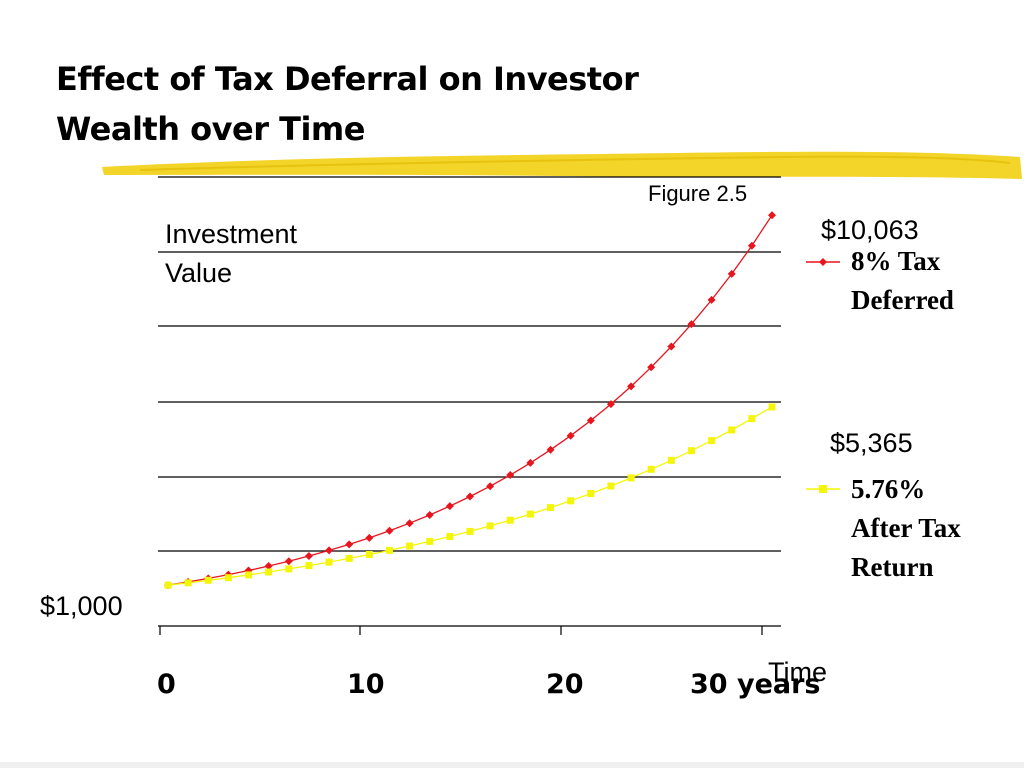  I want to click on legend-series-b-line3: Return, so click(892, 567).